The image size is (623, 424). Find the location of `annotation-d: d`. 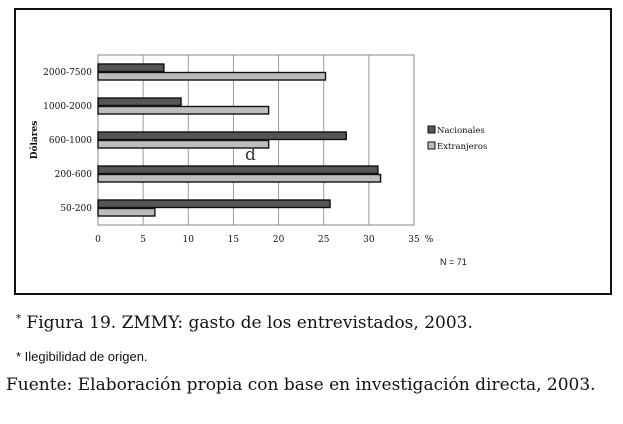

annotation-d: d is located at coordinates (250, 155).